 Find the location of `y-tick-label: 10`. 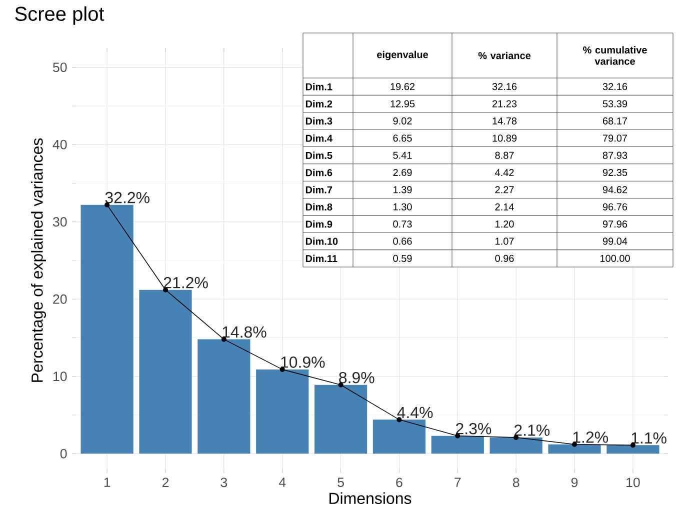

y-tick-label: 10 is located at coordinates (60, 377).